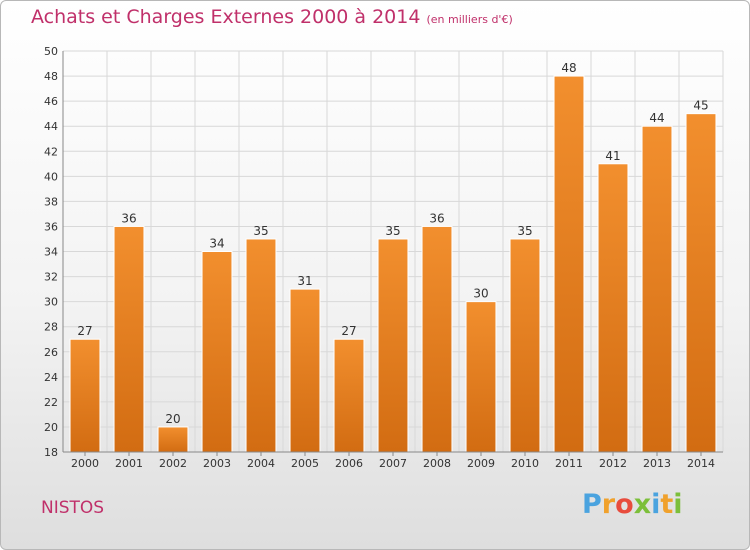 The width and height of the screenshot is (750, 550). What do you see at coordinates (525, 463) in the screenshot?
I see `x-tick-label: 2010` at bounding box center [525, 463].